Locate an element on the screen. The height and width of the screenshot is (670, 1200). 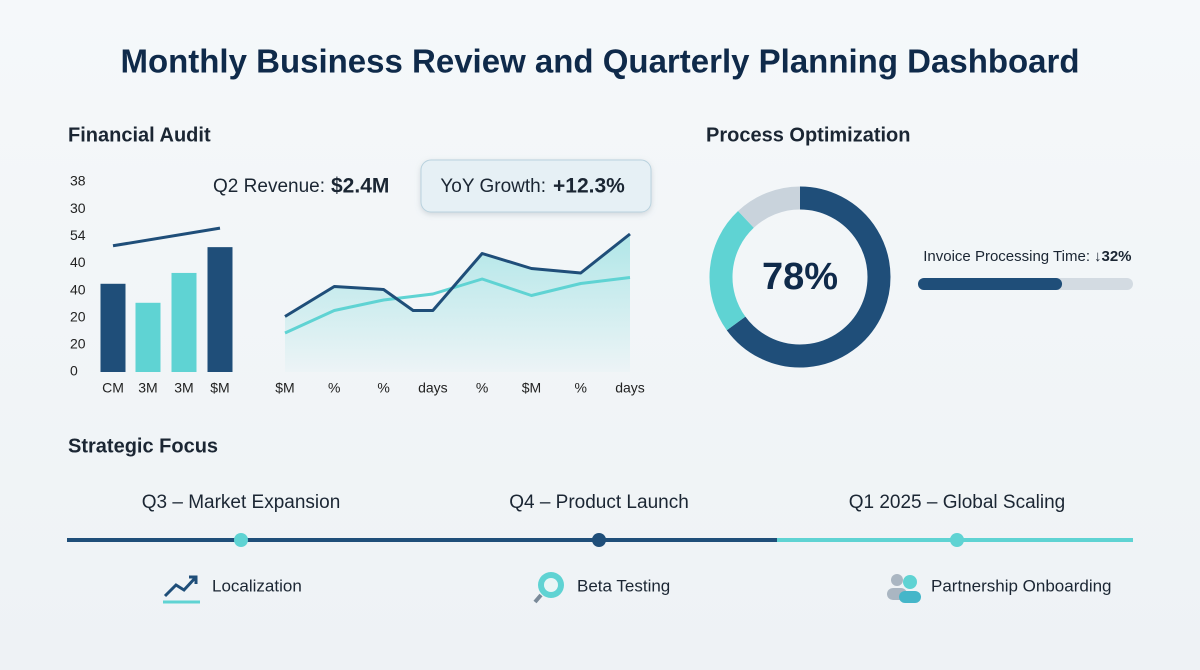
section-title: Strategic Focus is located at coordinates (143, 446).